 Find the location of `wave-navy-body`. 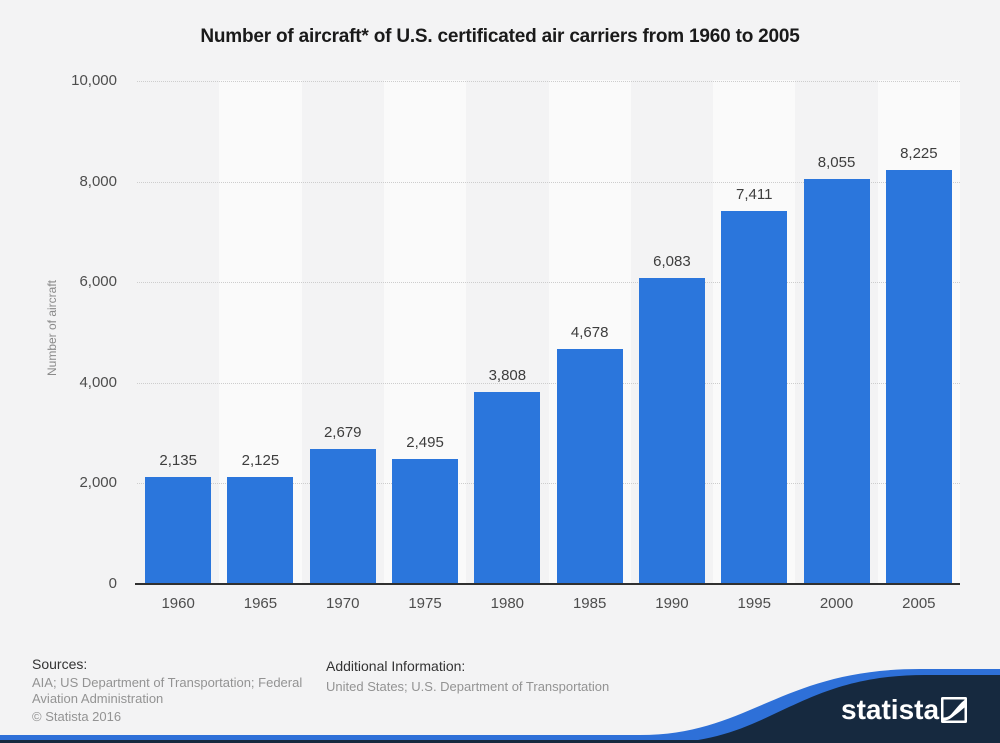

wave-navy-body is located at coordinates (830, 709).